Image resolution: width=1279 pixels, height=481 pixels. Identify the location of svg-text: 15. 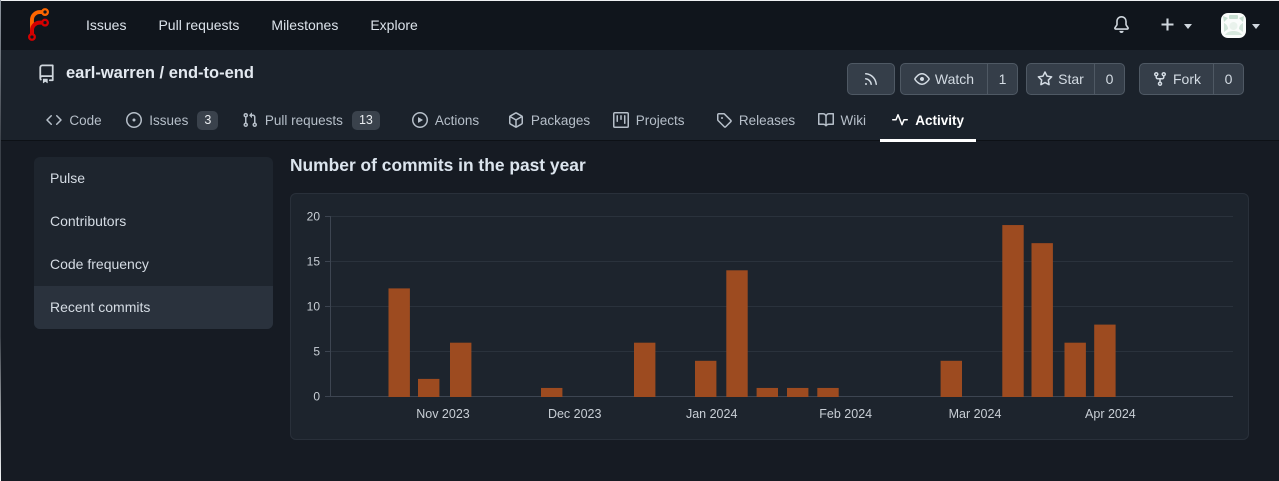
(314, 262).